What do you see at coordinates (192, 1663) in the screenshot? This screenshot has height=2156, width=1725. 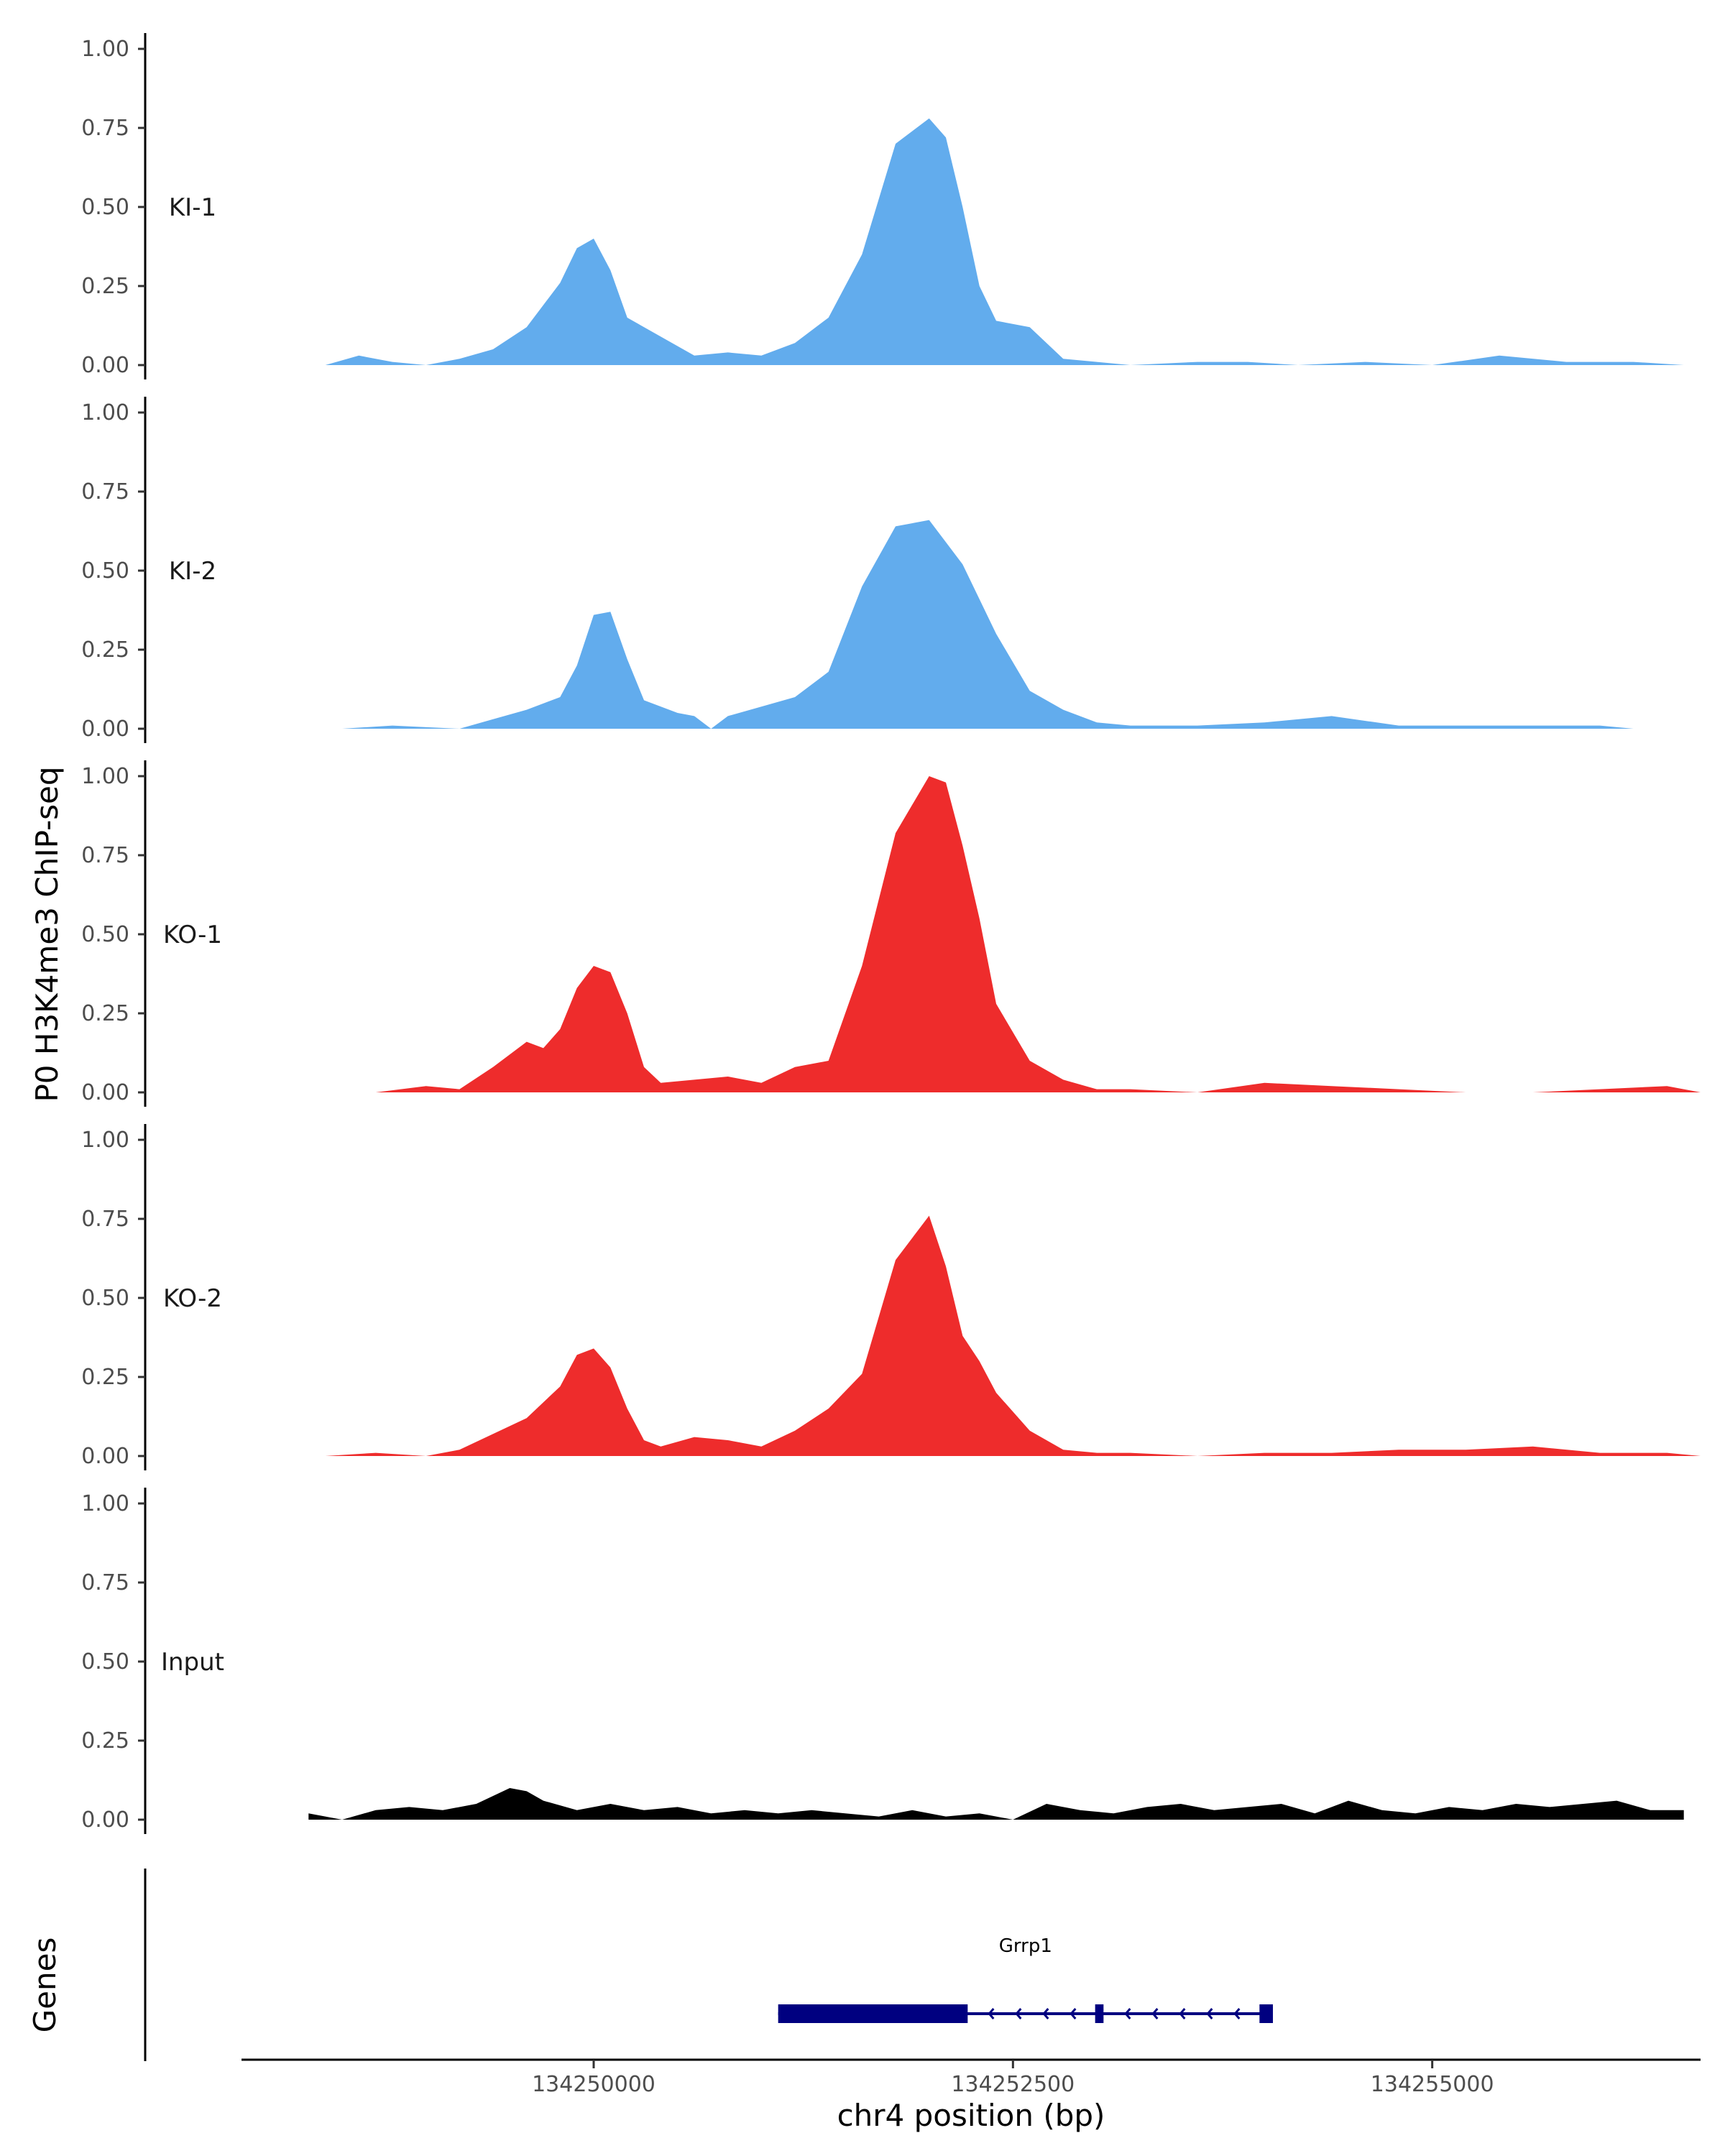 I see `track-label: Input` at bounding box center [192, 1663].